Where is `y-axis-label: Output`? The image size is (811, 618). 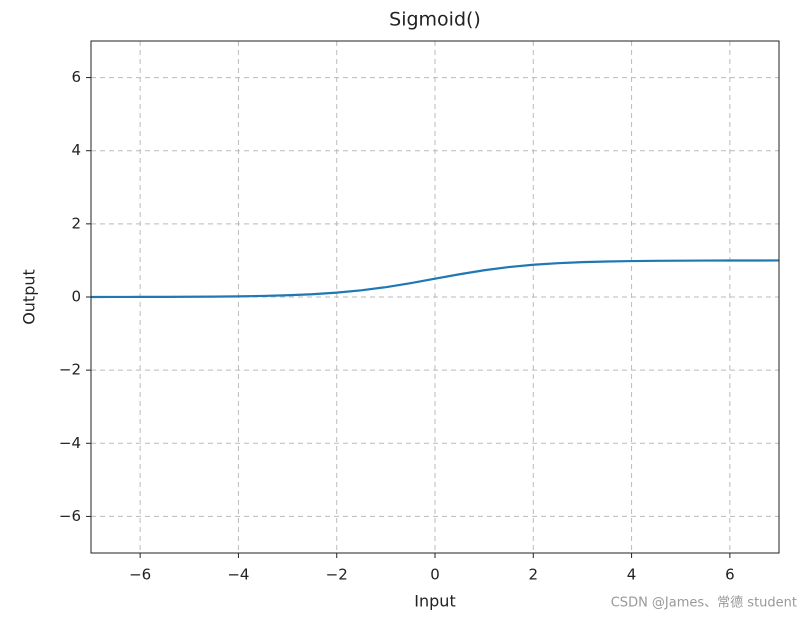 y-axis-label: Output is located at coordinates (29, 297).